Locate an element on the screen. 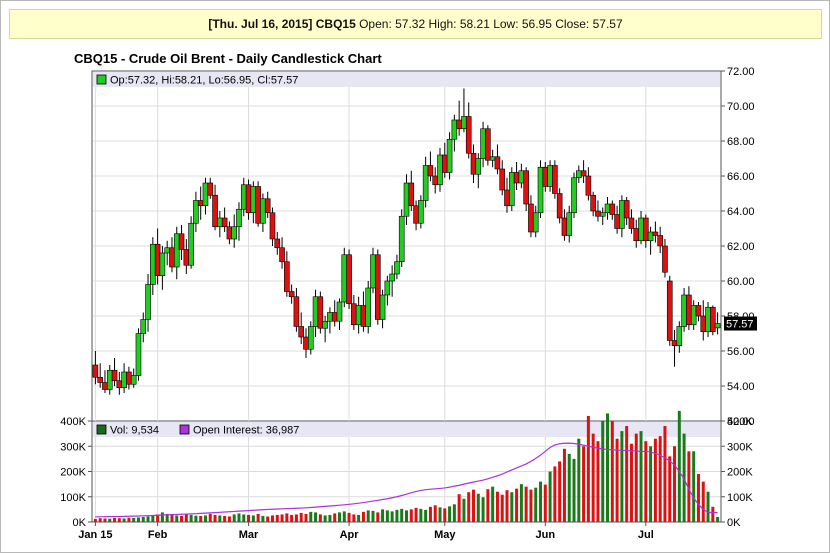 The width and height of the screenshot is (830, 553). price-tick-label: 72.00 is located at coordinates (741, 72).